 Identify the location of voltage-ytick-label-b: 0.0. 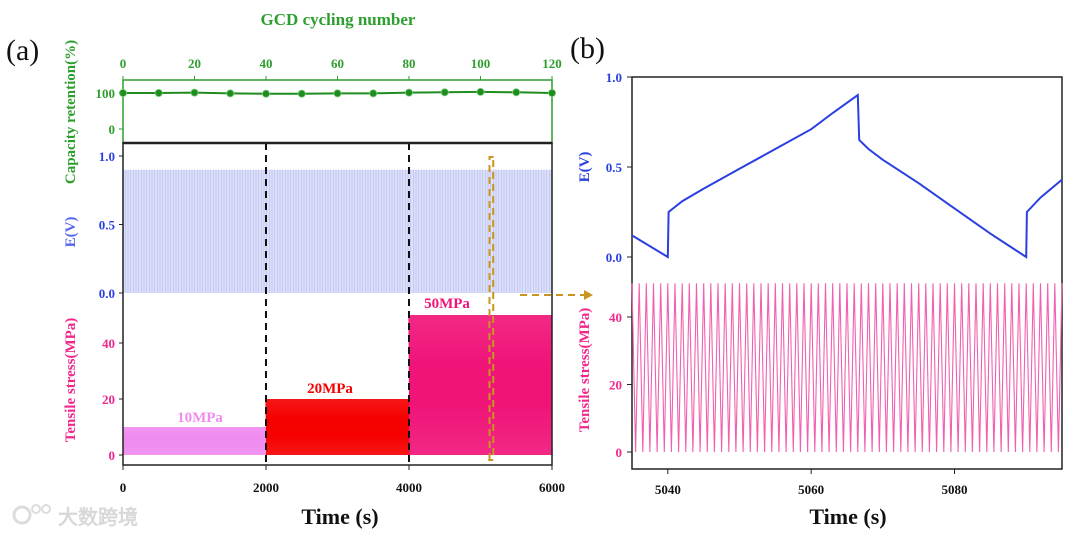
(614, 257).